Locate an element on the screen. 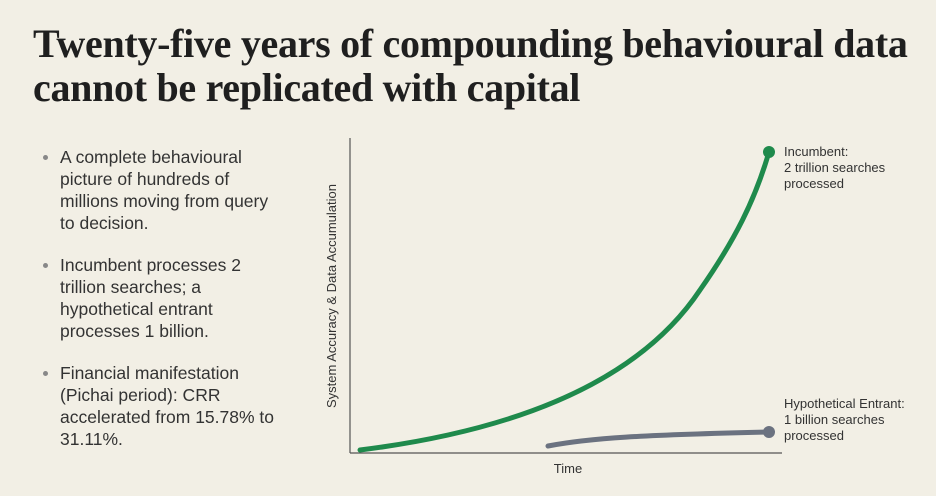 Image resolution: width=936 pixels, height=496 pixels. incumbent-label: processed is located at coordinates (814, 183).